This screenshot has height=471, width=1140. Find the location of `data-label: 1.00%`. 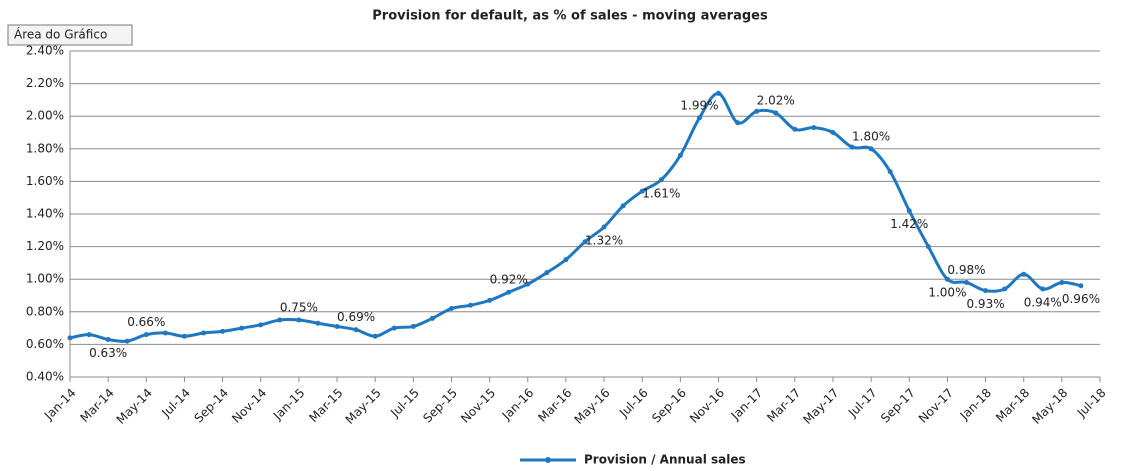

data-label: 1.00% is located at coordinates (947, 293).